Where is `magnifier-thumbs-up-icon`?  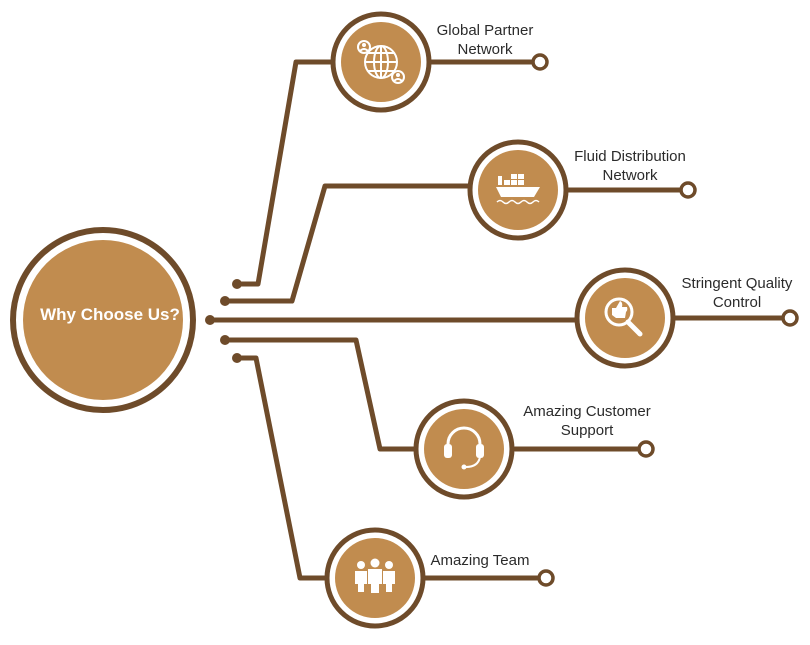
magnifier-thumbs-up-icon is located at coordinates (623, 317).